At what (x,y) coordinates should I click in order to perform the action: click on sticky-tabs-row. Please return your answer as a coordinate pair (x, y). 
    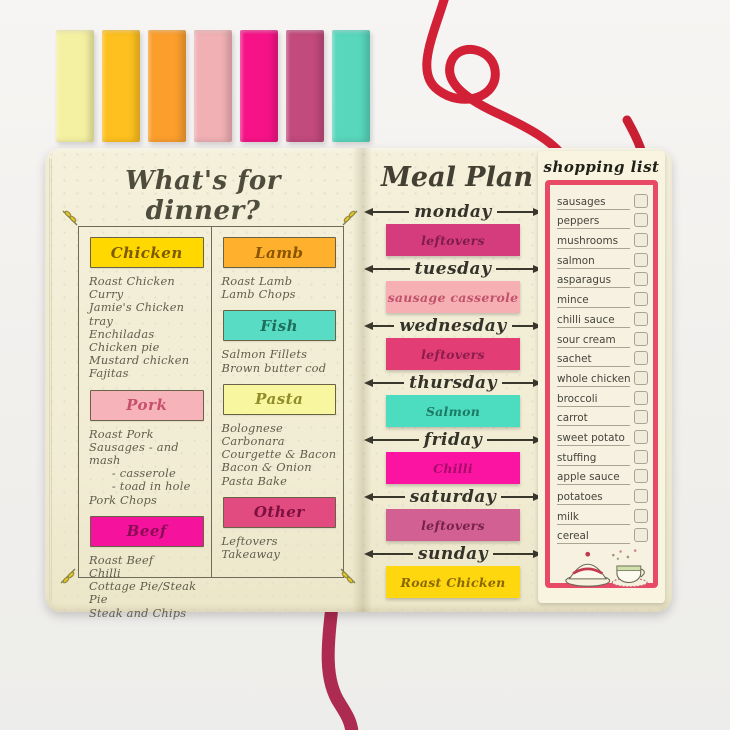
    Looking at the image, I should click on (213, 86).